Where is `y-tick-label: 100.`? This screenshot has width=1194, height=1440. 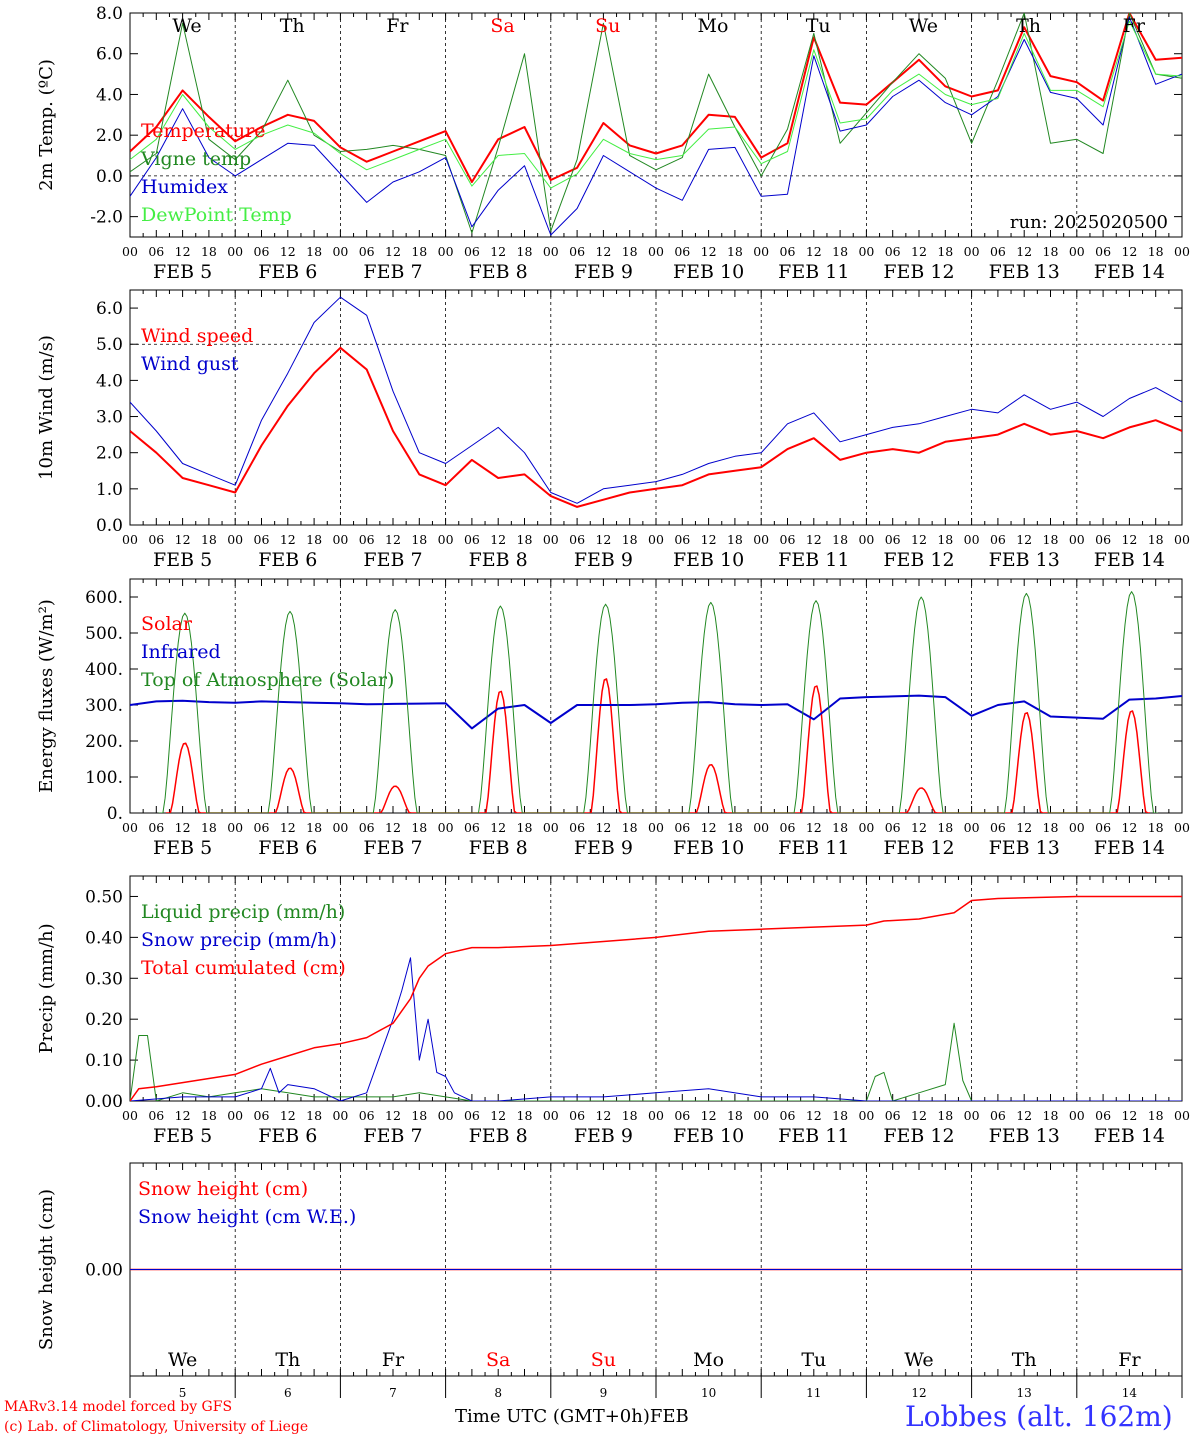 y-tick-label: 100. is located at coordinates (104, 778).